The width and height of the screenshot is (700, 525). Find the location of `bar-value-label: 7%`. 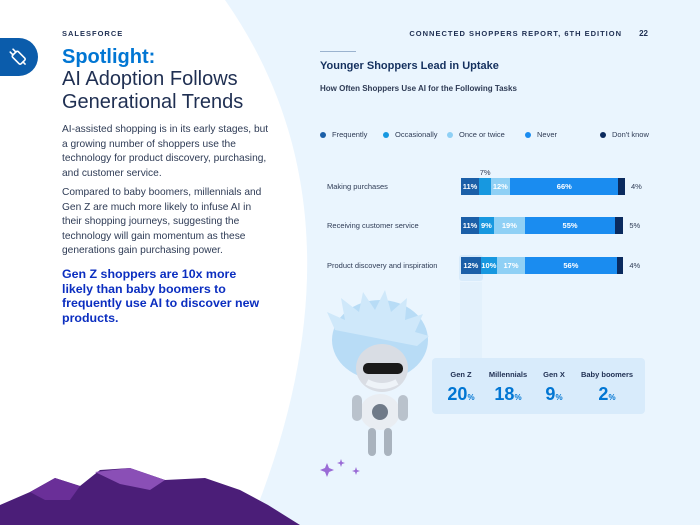

bar-value-label: 7% is located at coordinates (485, 172).